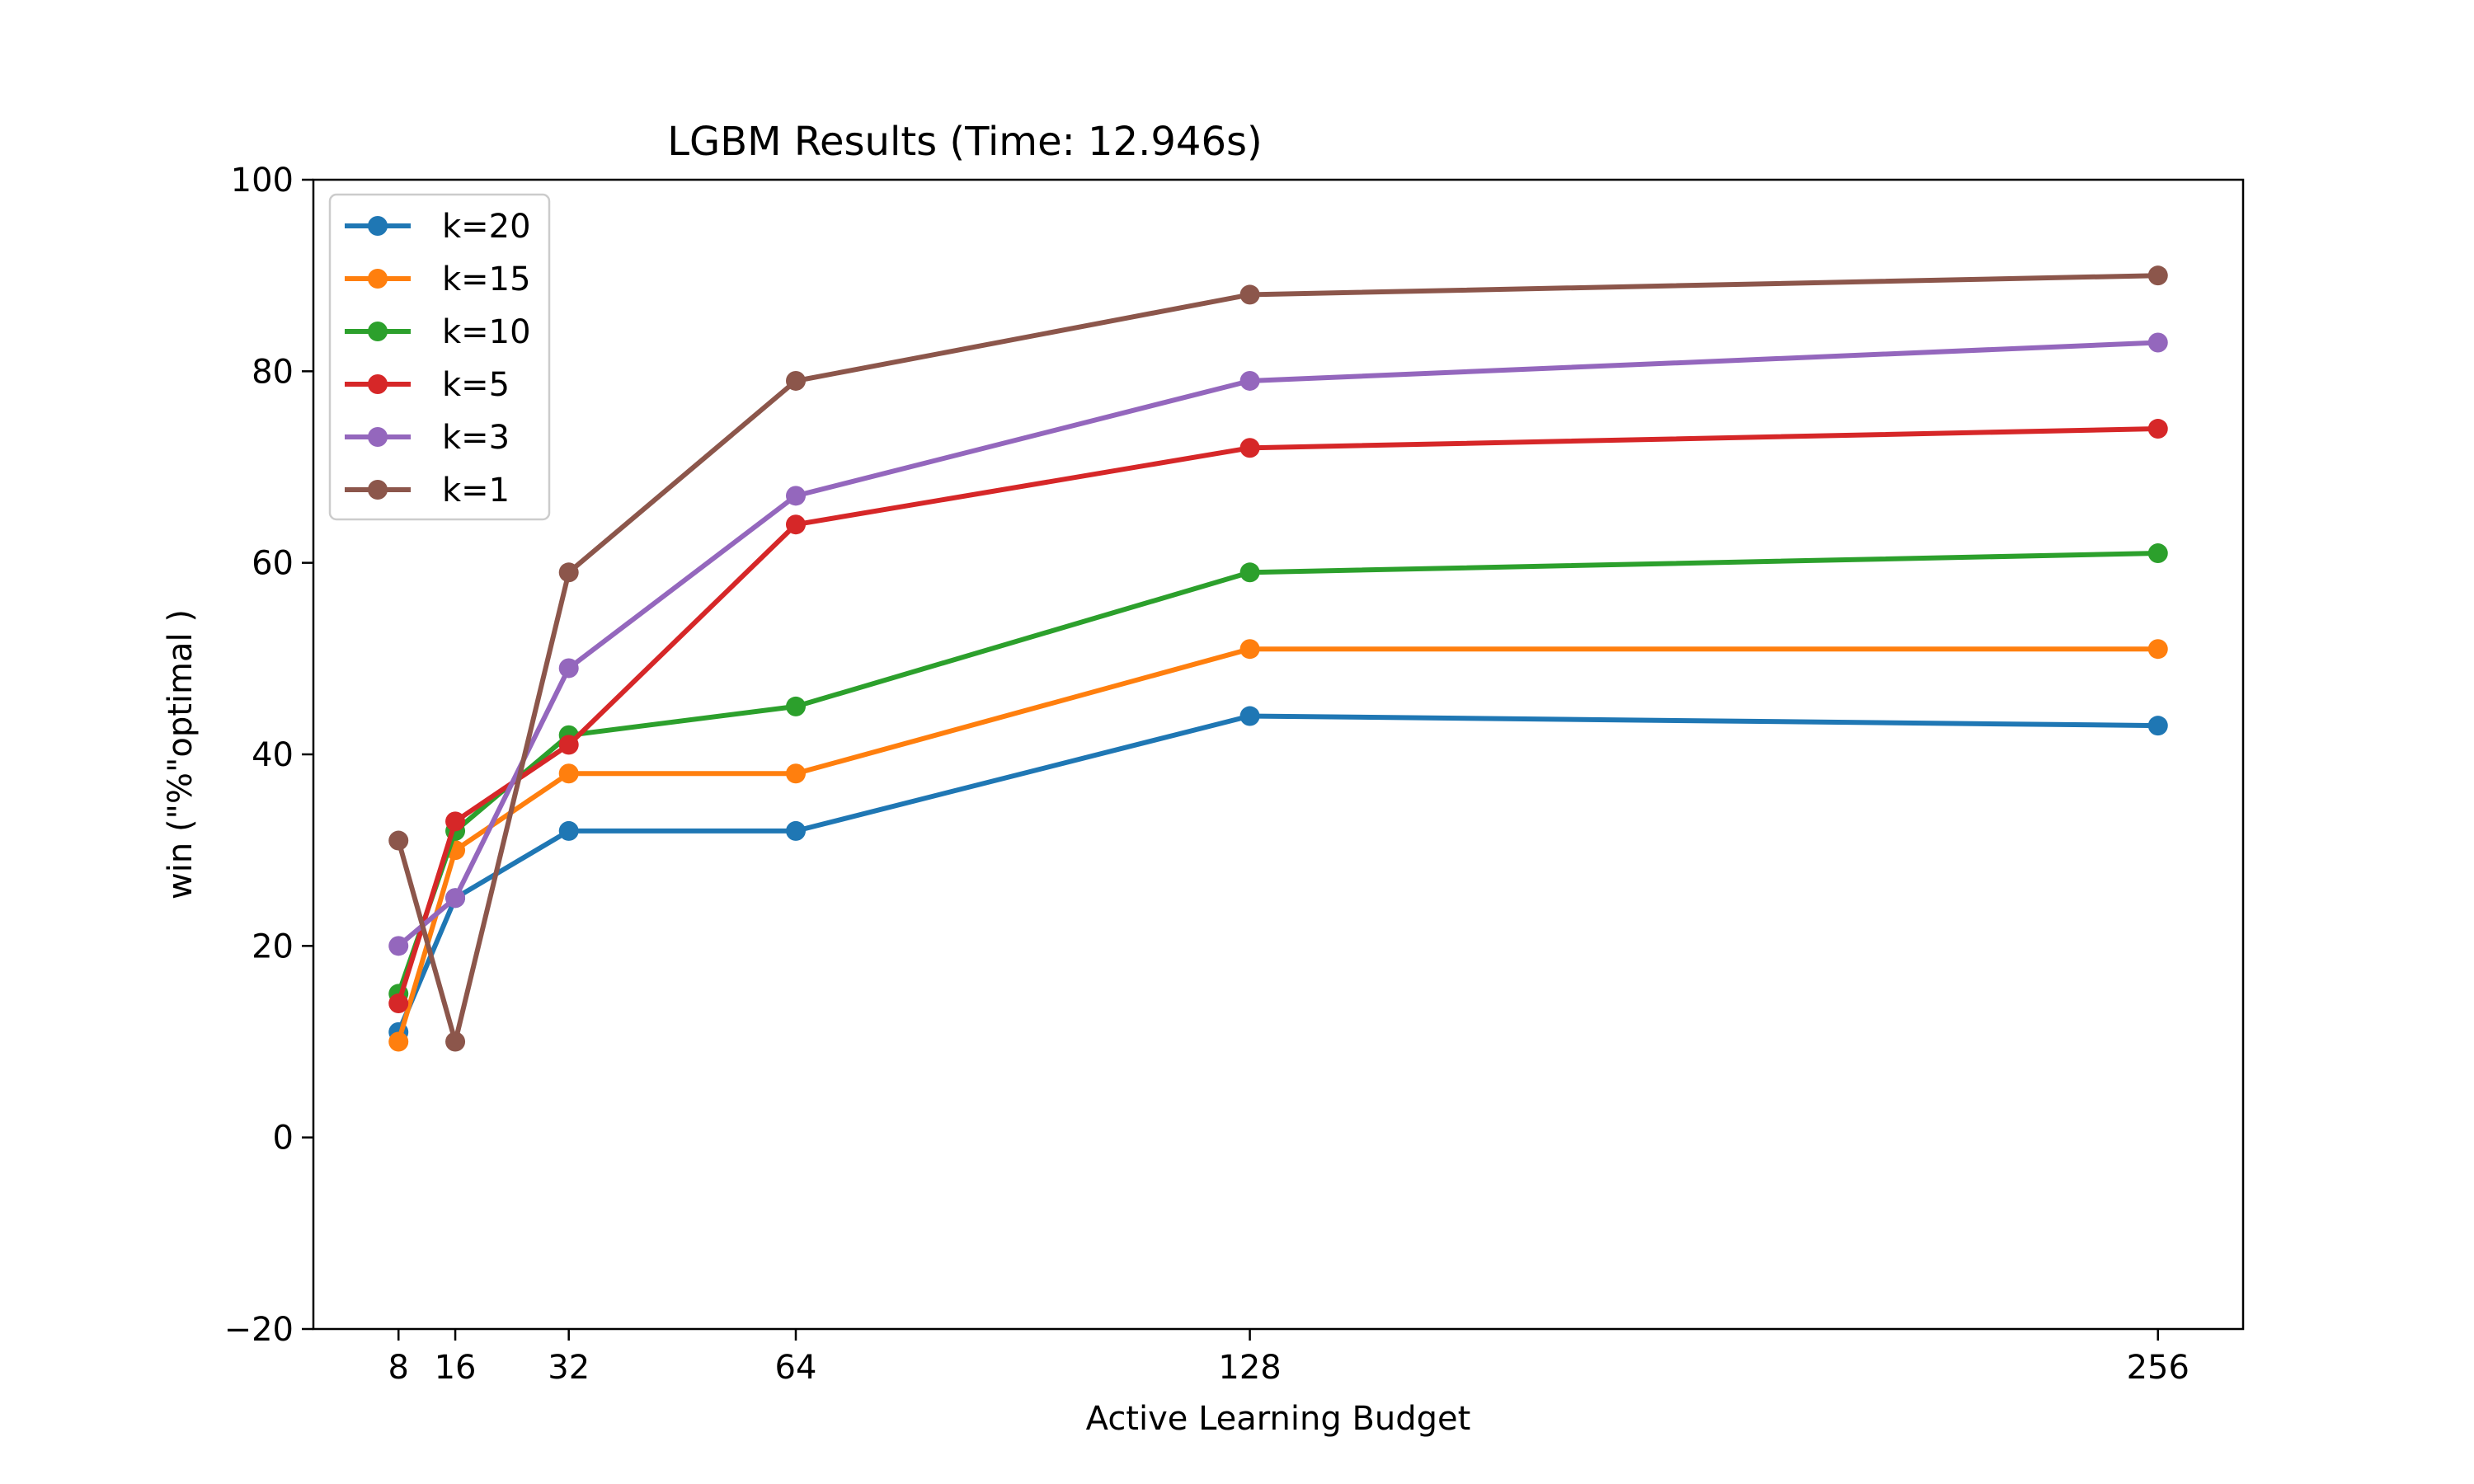  I want to click on x-tick-label: 16, so click(456, 1368).